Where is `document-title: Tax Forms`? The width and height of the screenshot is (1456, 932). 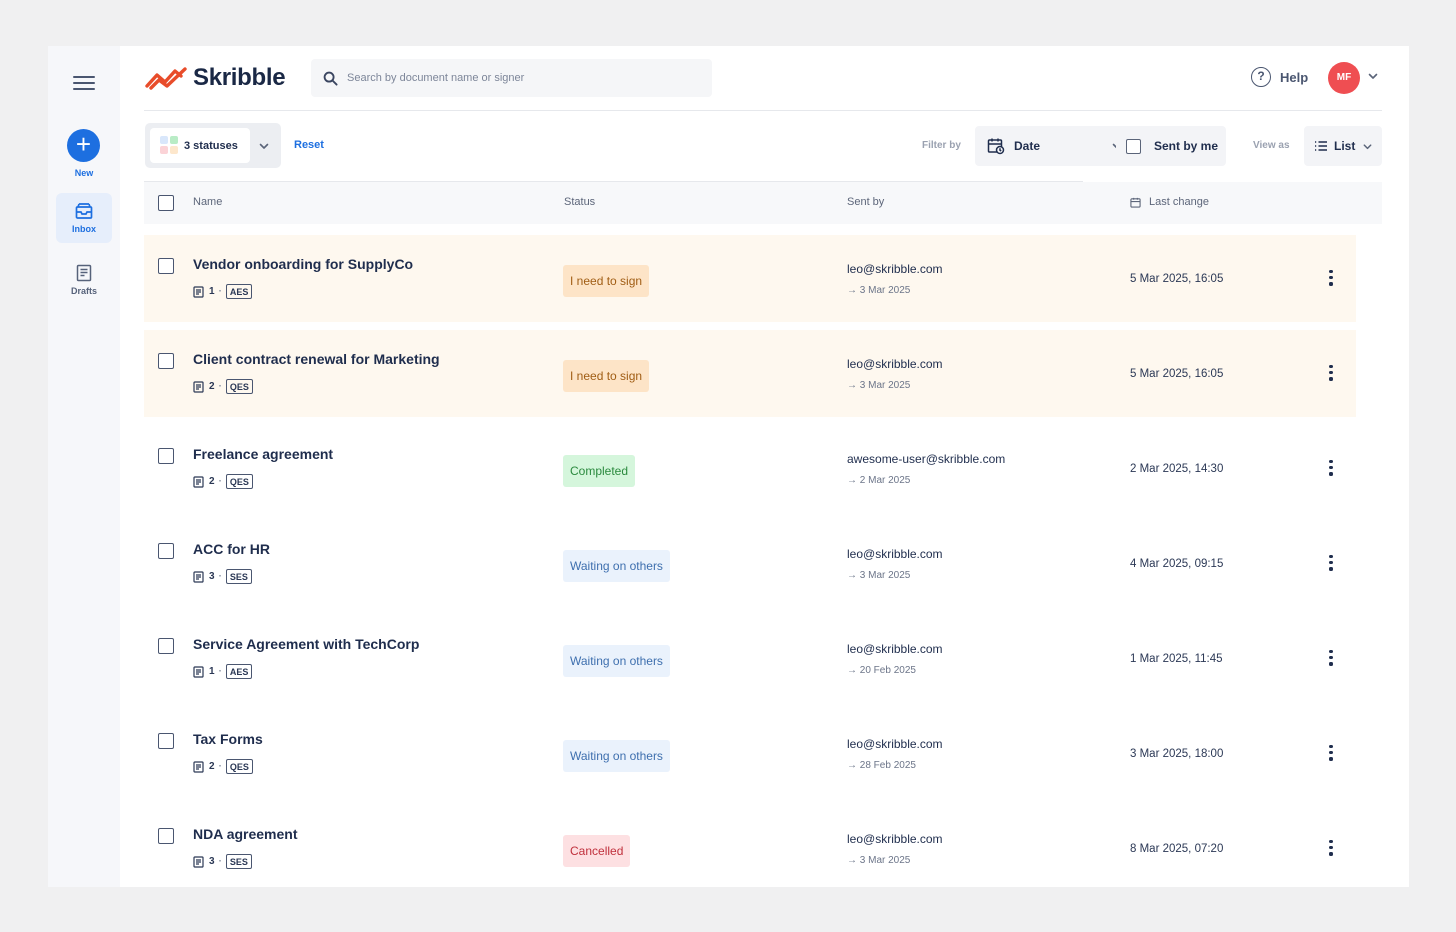 document-title: Tax Forms is located at coordinates (228, 739).